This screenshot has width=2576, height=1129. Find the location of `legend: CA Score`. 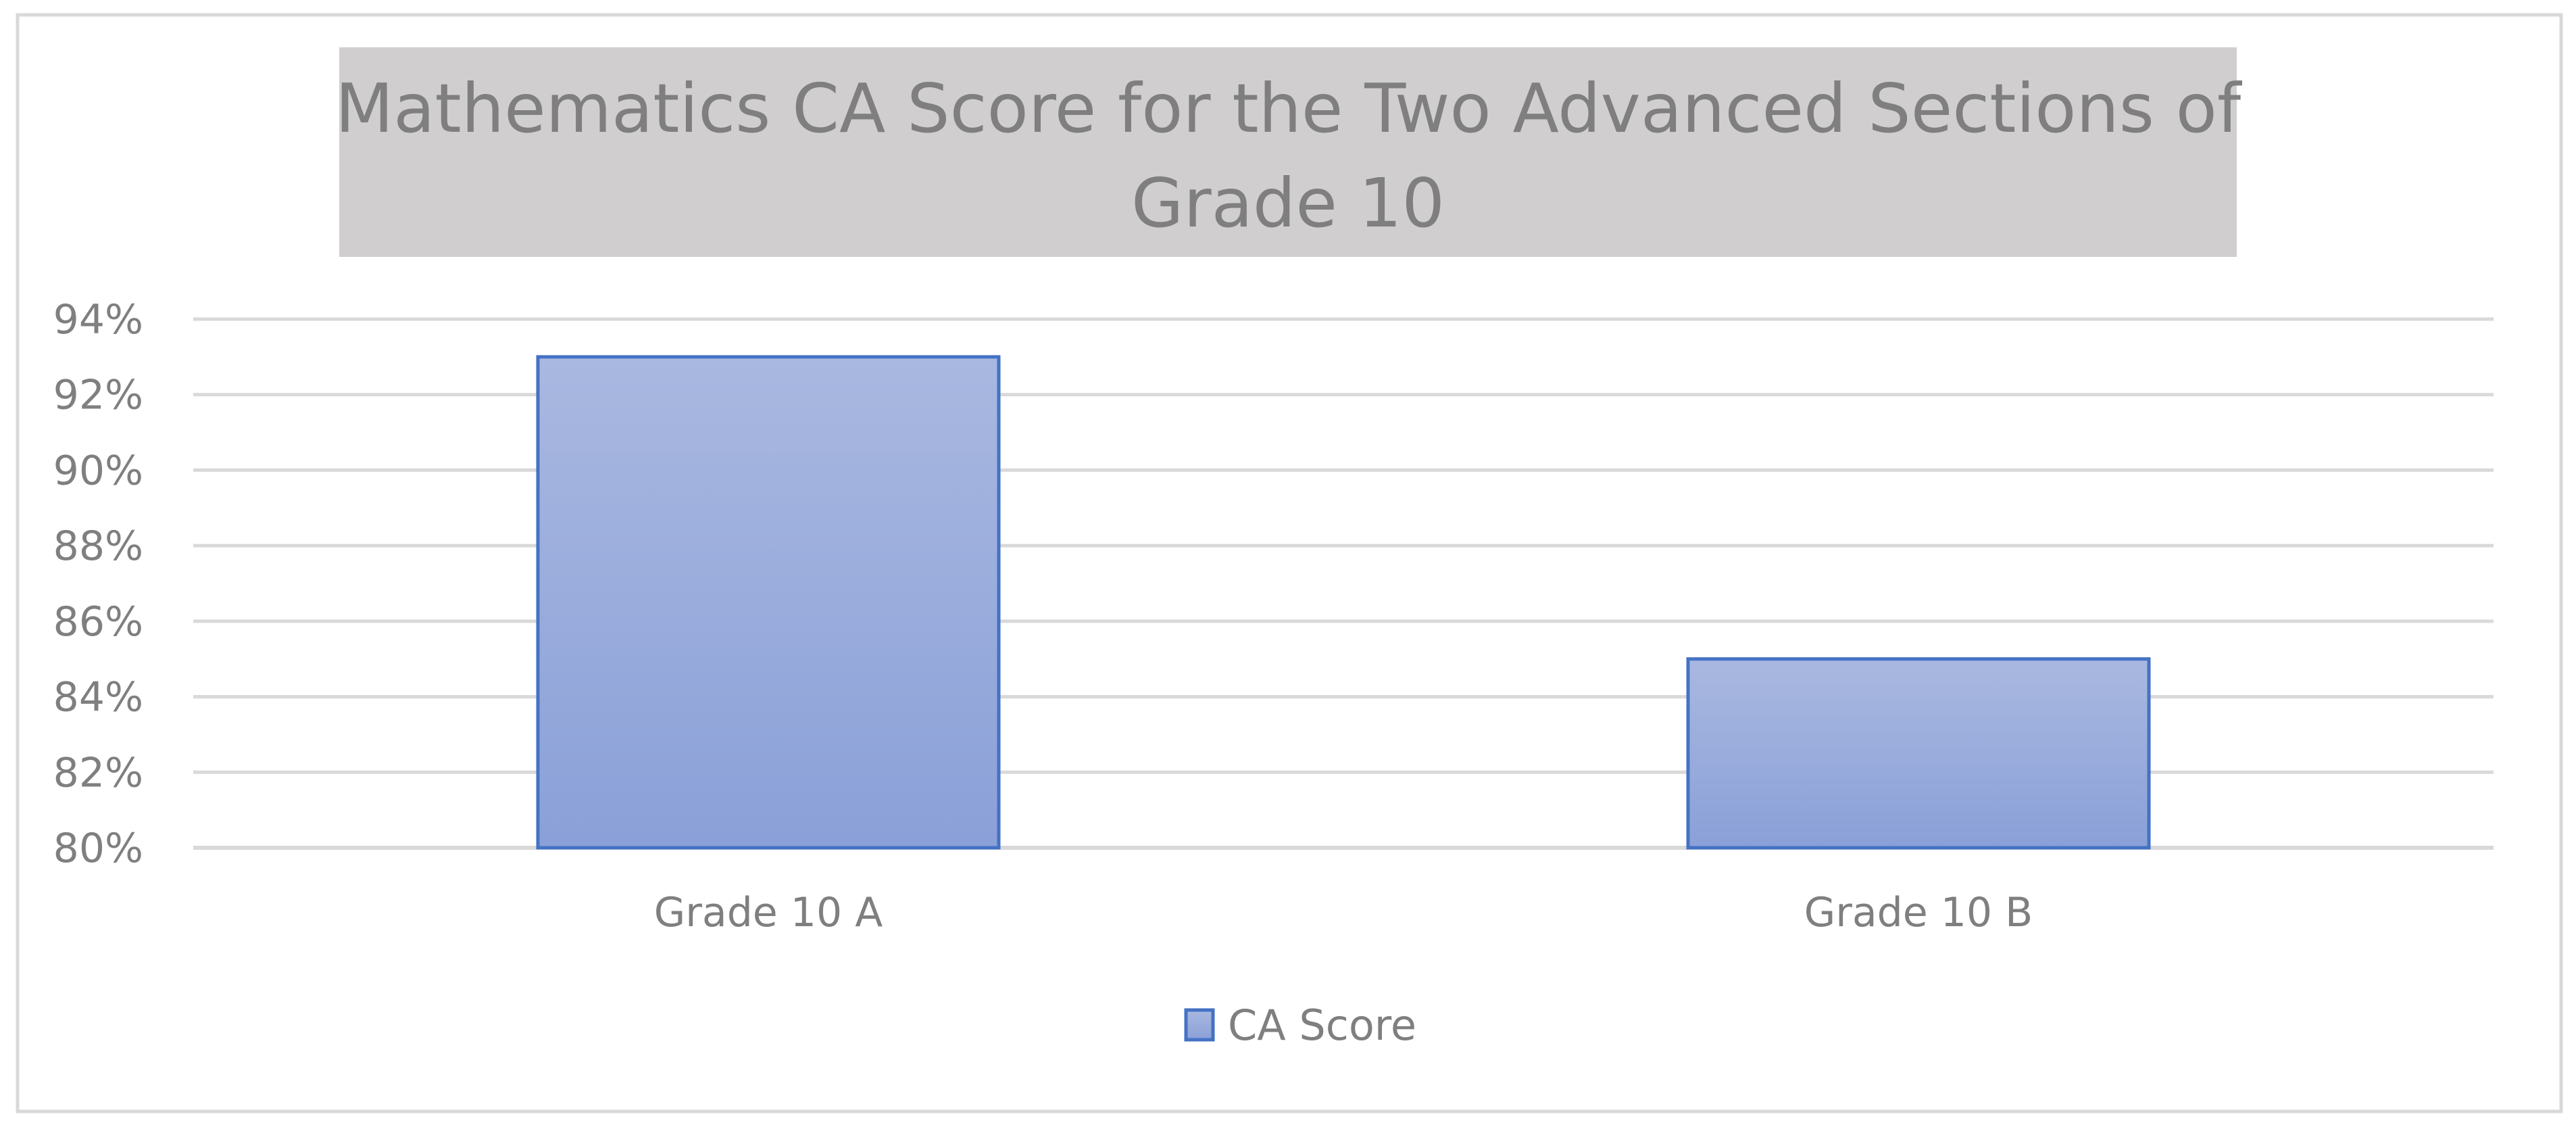

legend: CA Score is located at coordinates (1300, 1025).